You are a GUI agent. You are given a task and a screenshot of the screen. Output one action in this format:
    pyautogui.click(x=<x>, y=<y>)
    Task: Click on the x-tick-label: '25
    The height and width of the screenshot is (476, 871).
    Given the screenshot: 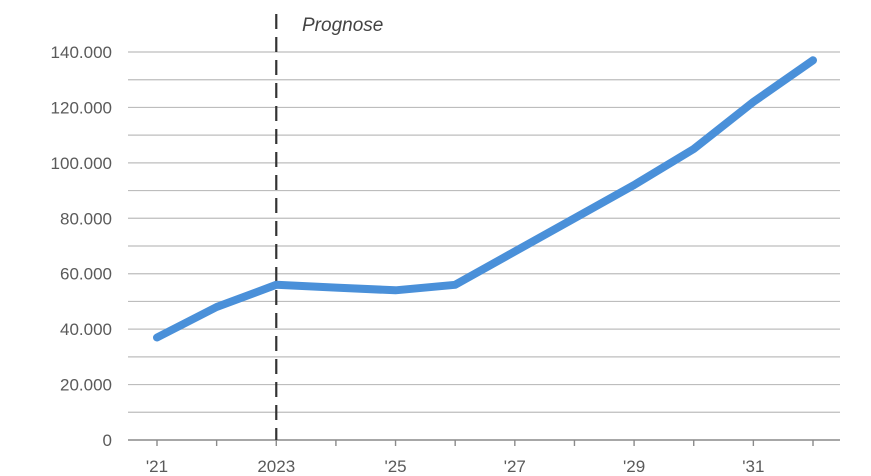 What is the action you would take?
    pyautogui.click(x=395, y=466)
    